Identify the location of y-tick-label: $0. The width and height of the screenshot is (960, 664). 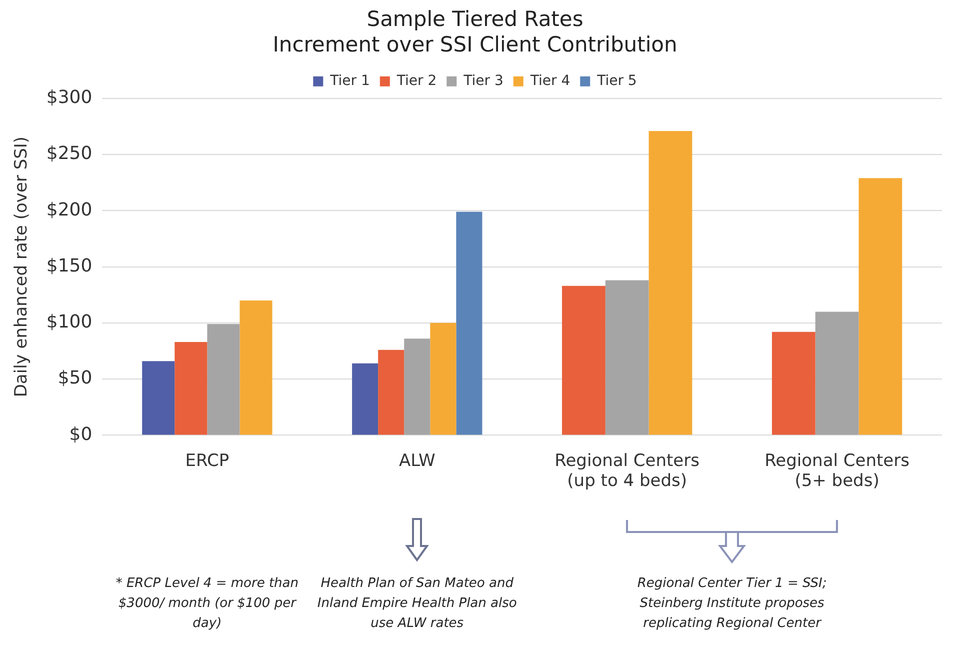
(80, 434).